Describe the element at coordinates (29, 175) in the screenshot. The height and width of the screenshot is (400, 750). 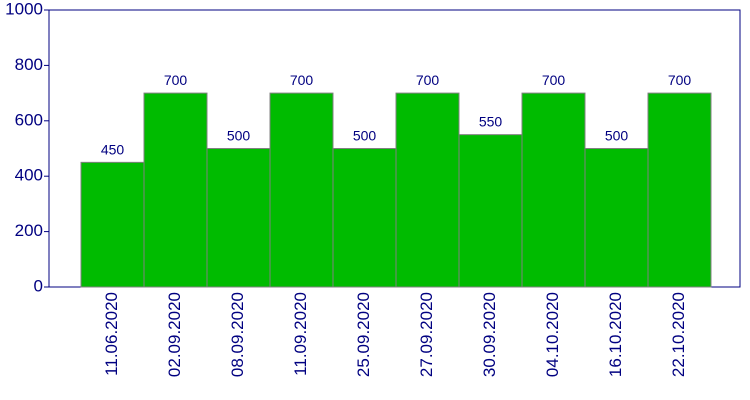
I see `y-tick-label: 400` at that location.